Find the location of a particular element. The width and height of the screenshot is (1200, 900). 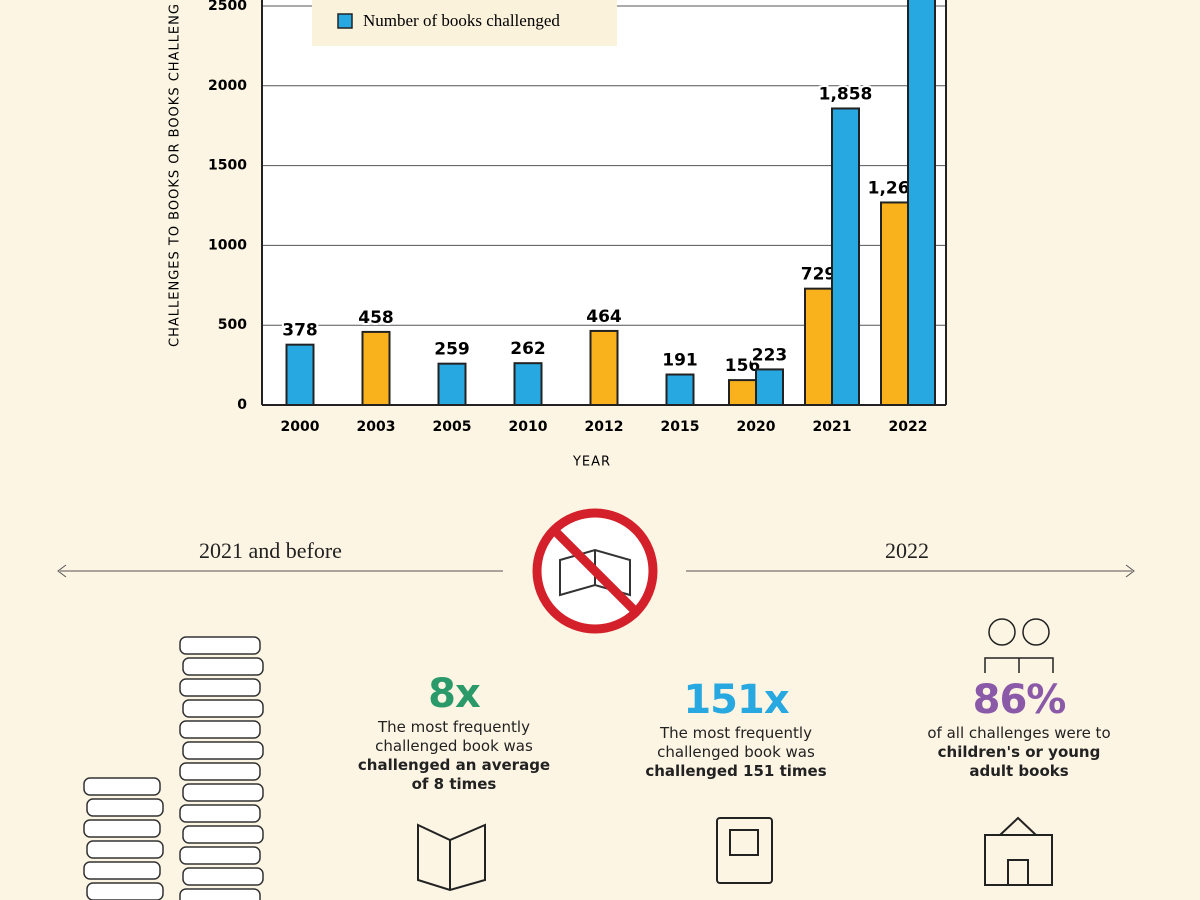

x-tick-label: 2003 is located at coordinates (376, 427).